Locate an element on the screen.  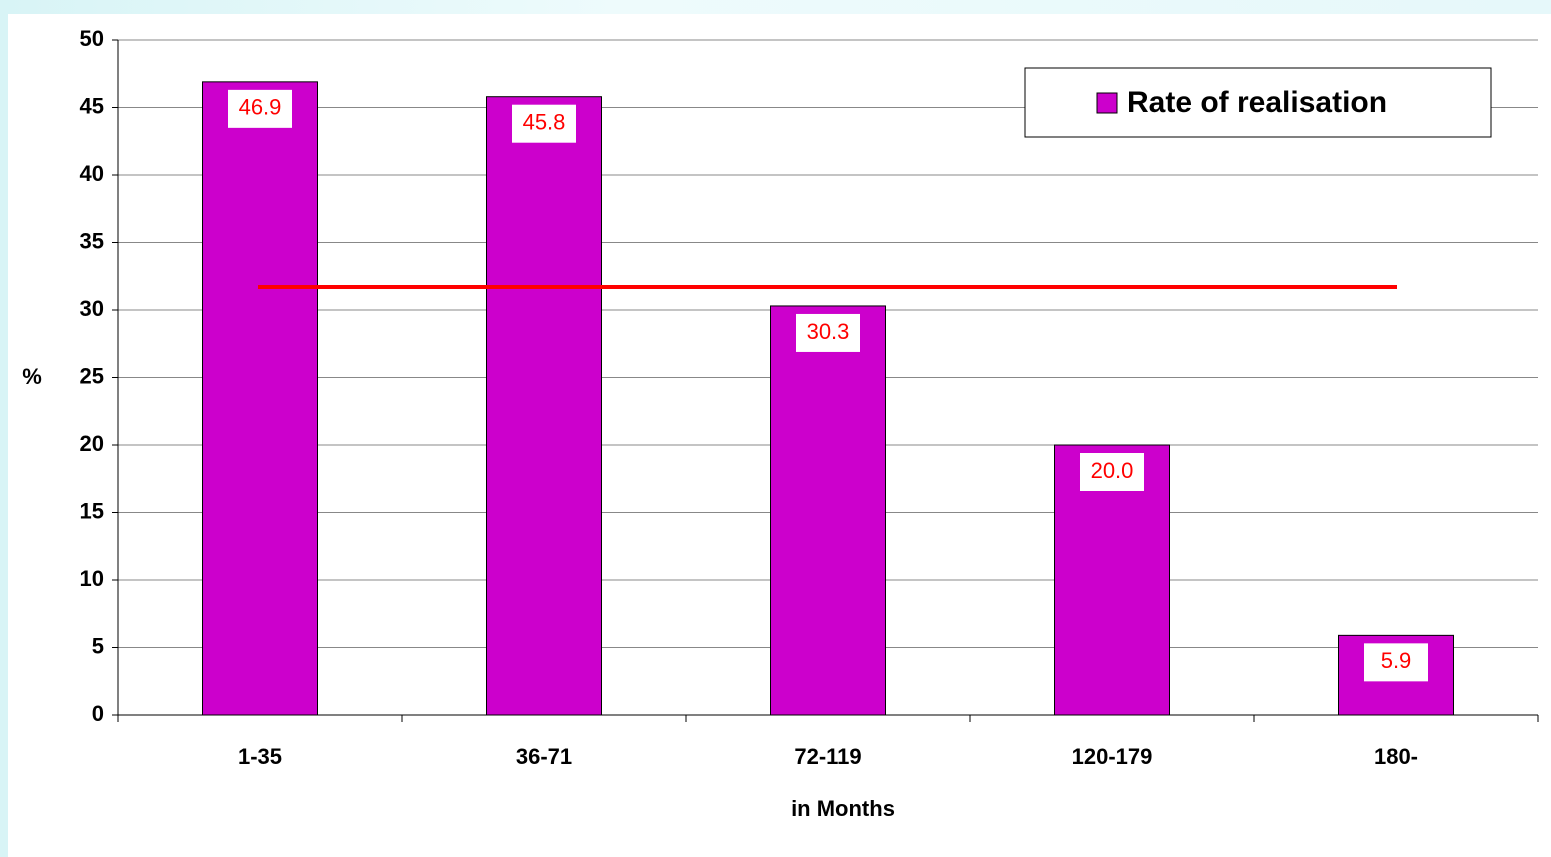
value-label: 30.3 is located at coordinates (828, 331).